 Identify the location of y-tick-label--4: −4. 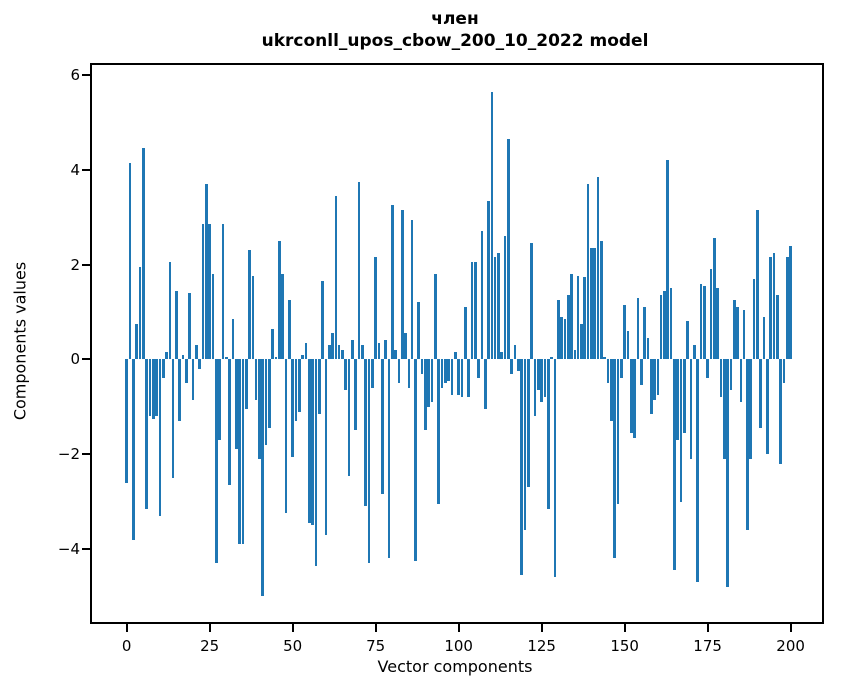
(68, 548).